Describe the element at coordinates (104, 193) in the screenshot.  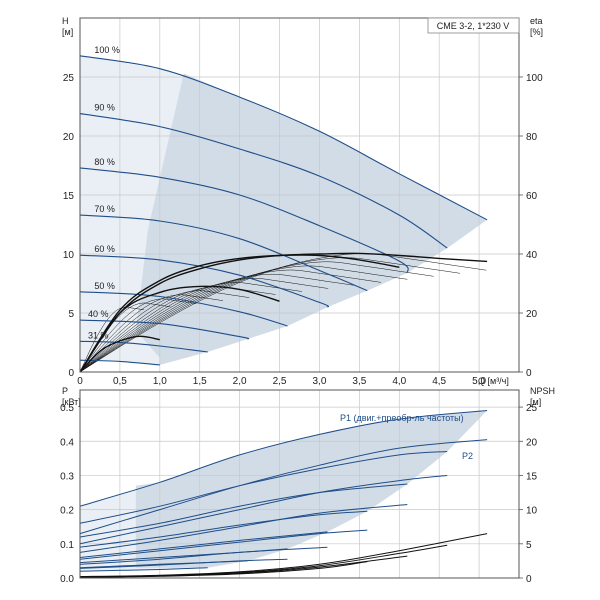
I see `speed-labels: 100 % 90 % 80 % 70 % 60 % 50 % 40 % 31 %` at that location.